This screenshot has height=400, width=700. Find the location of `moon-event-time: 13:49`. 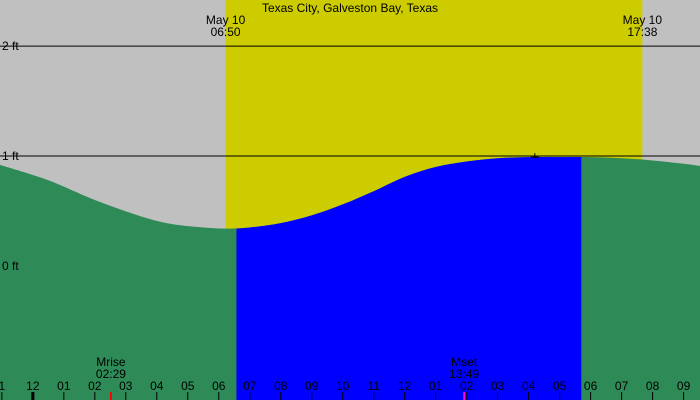

moon-event-time: 13:49 is located at coordinates (464, 374).